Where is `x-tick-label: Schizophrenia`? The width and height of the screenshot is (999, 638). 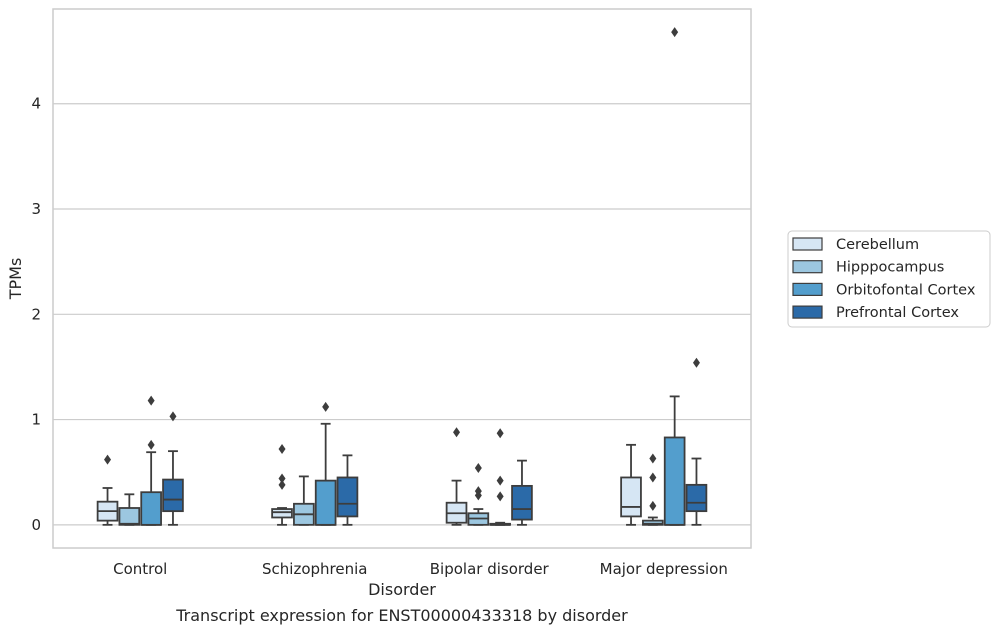
x-tick-label: Schizophrenia is located at coordinates (314, 569).